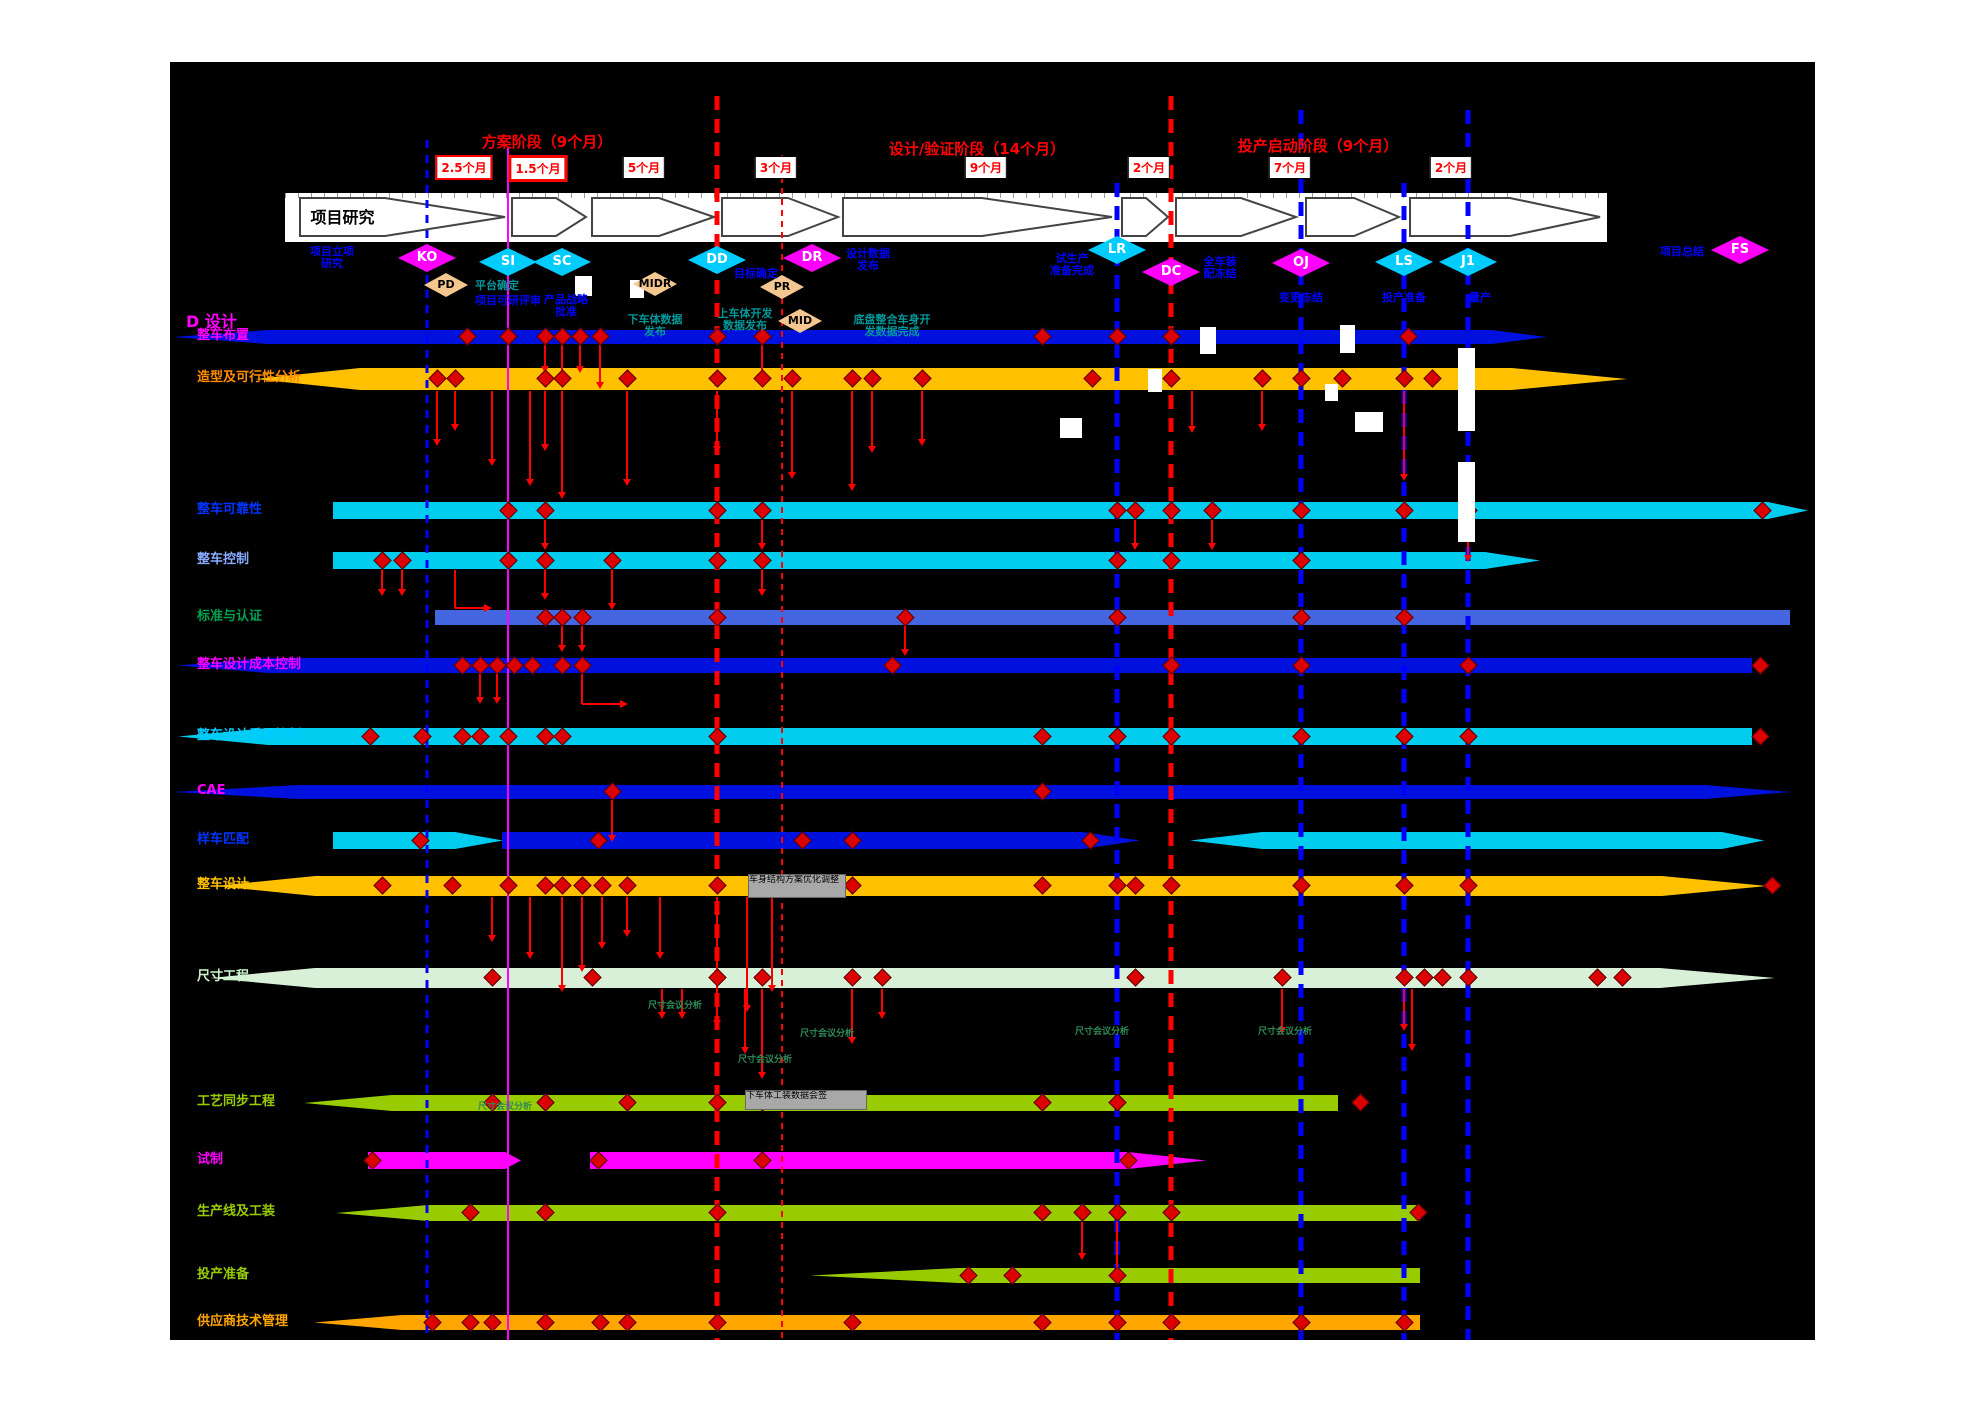 The height and width of the screenshot is (1403, 1984). Describe the element at coordinates (655, 325) in the screenshot. I see `milestone-note: 下车体数据 发布` at that location.